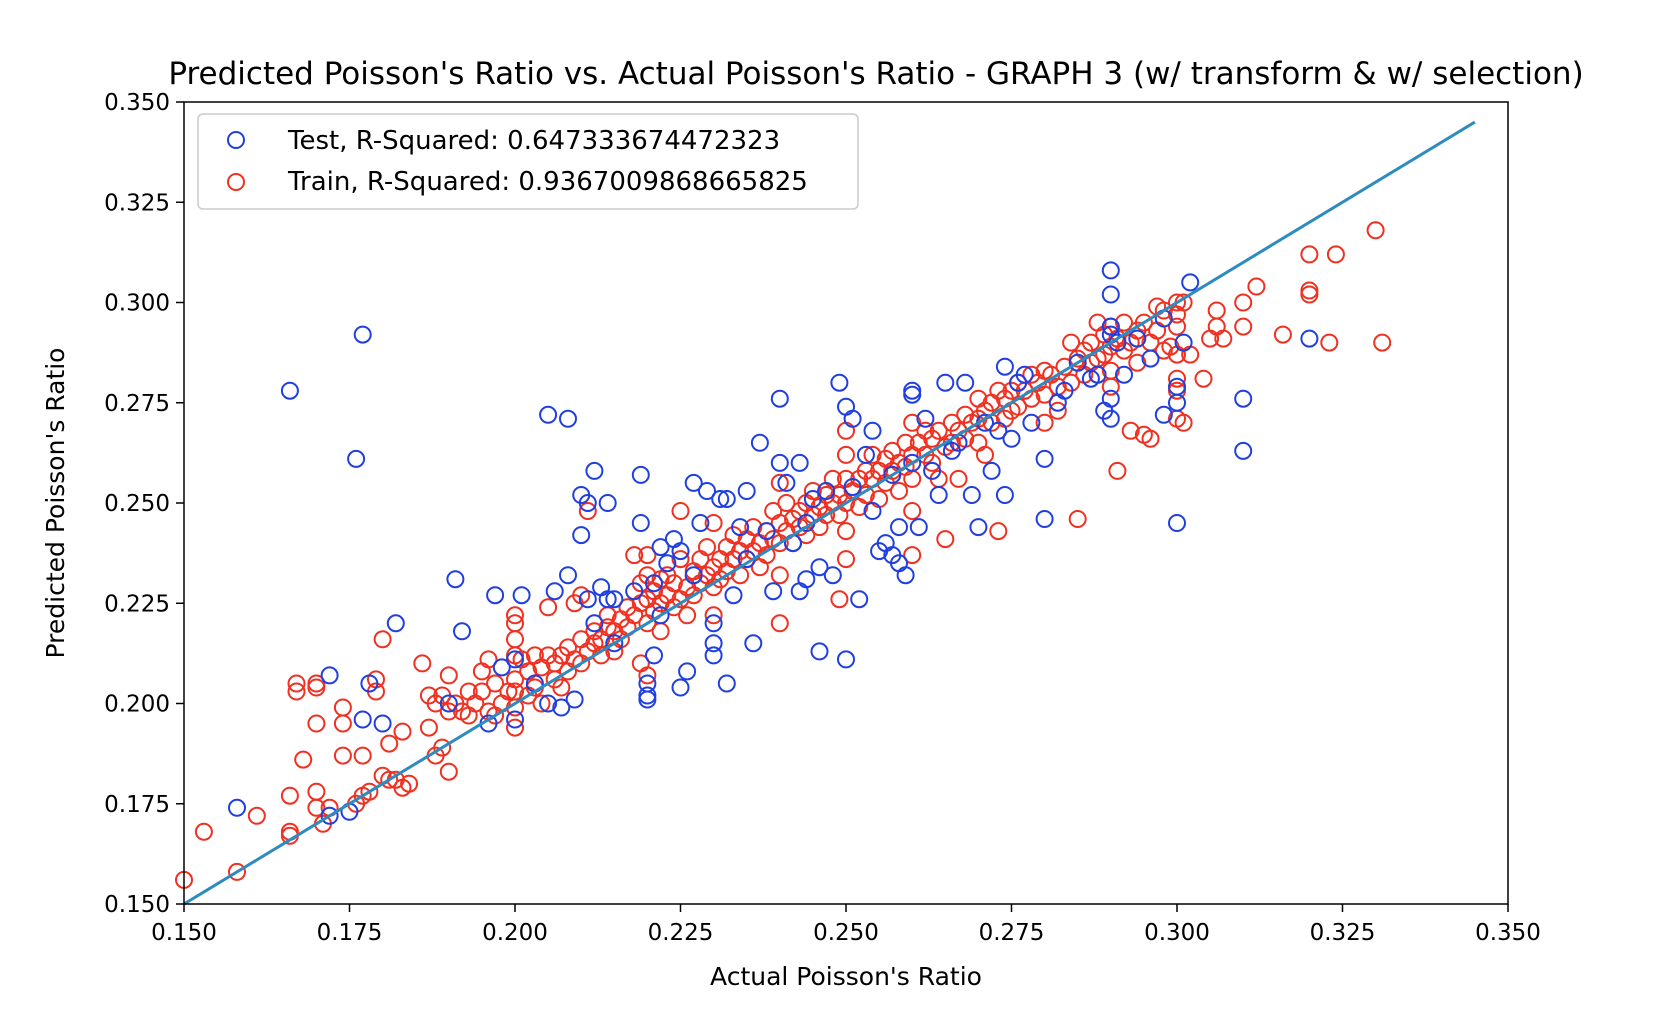 This screenshot has width=1654, height=1010. What do you see at coordinates (137, 304) in the screenshot?
I see `y-tick-label: 0.300` at bounding box center [137, 304].